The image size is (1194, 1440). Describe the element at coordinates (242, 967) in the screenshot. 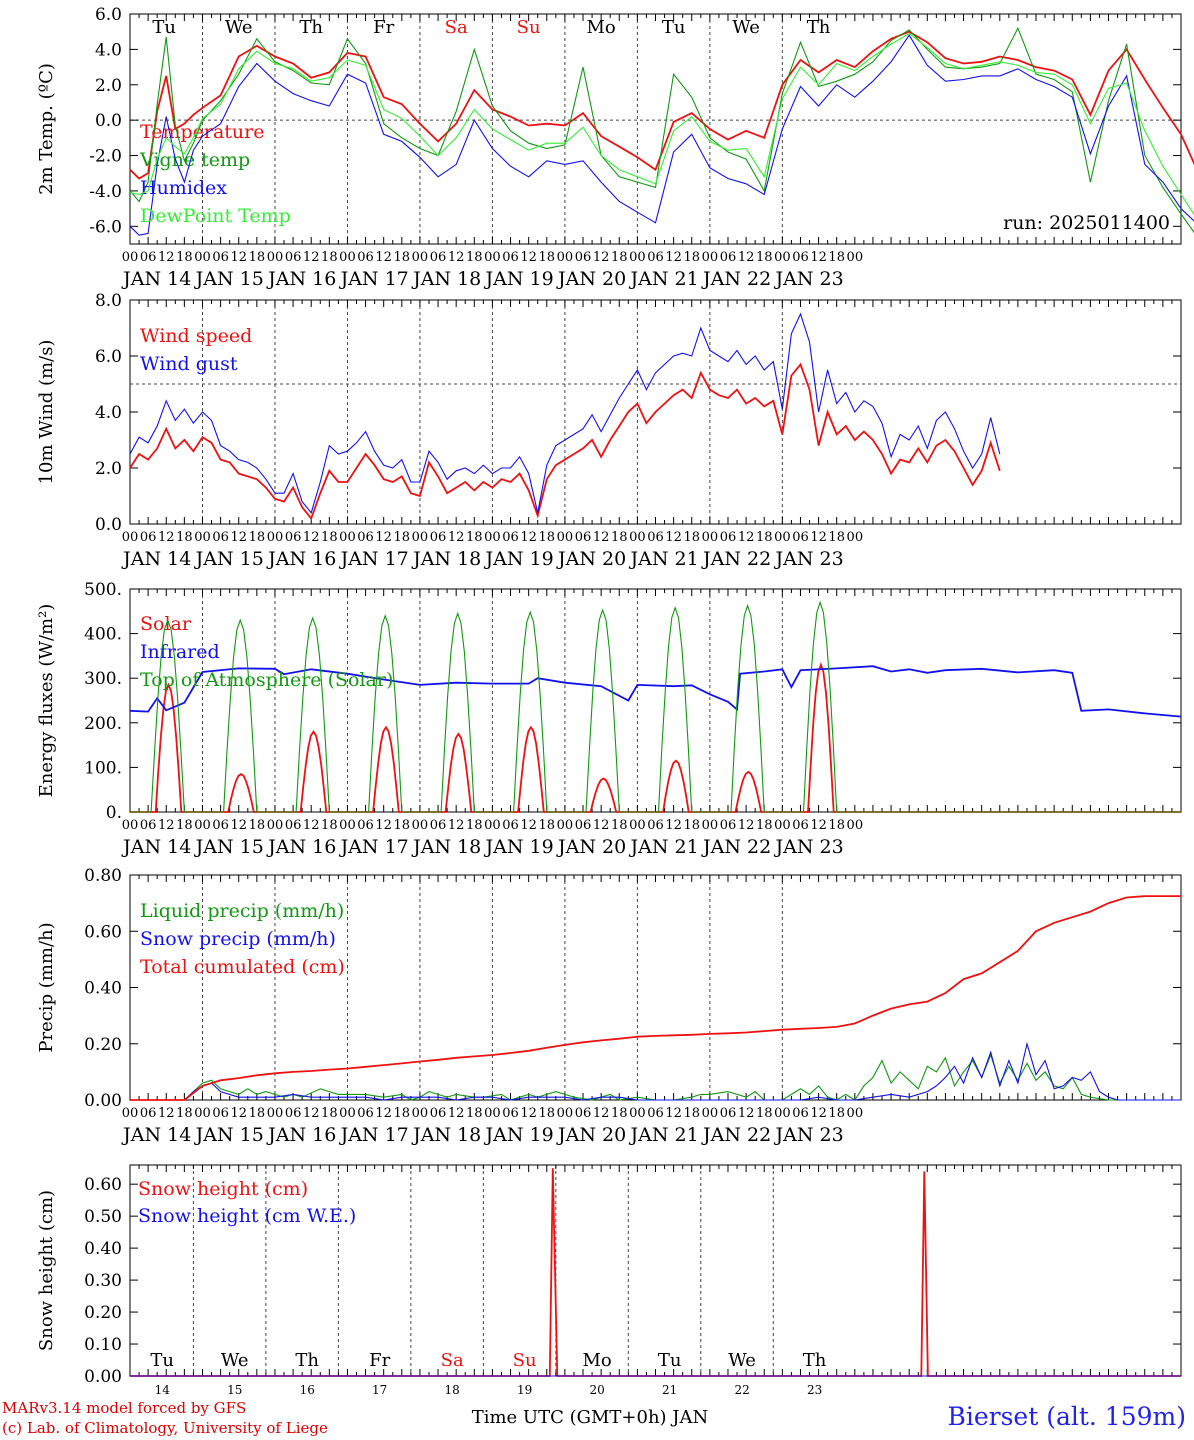

I see `legend-label: Total cumulated (cm)` at that location.